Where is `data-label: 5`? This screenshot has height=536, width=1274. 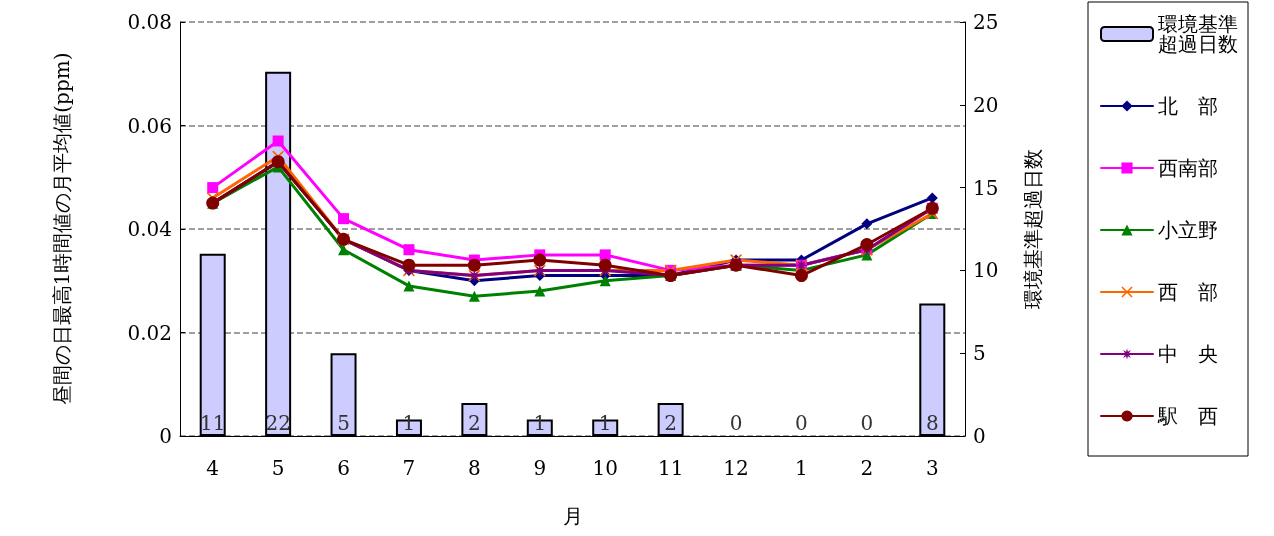
data-label: 5 is located at coordinates (343, 423).